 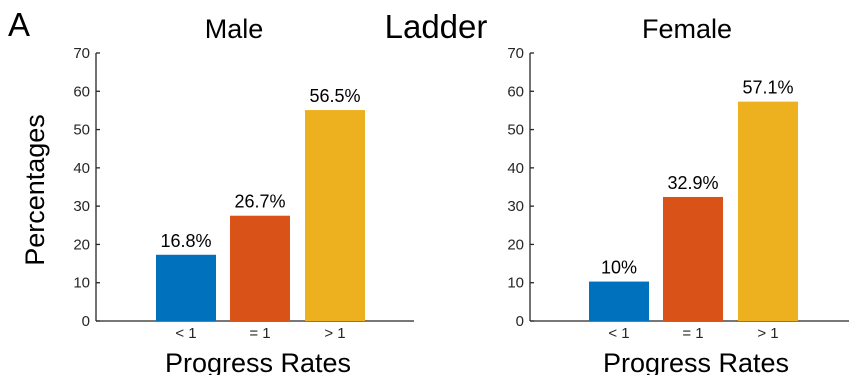 I want to click on super-title: Ladder, so click(x=436, y=26).